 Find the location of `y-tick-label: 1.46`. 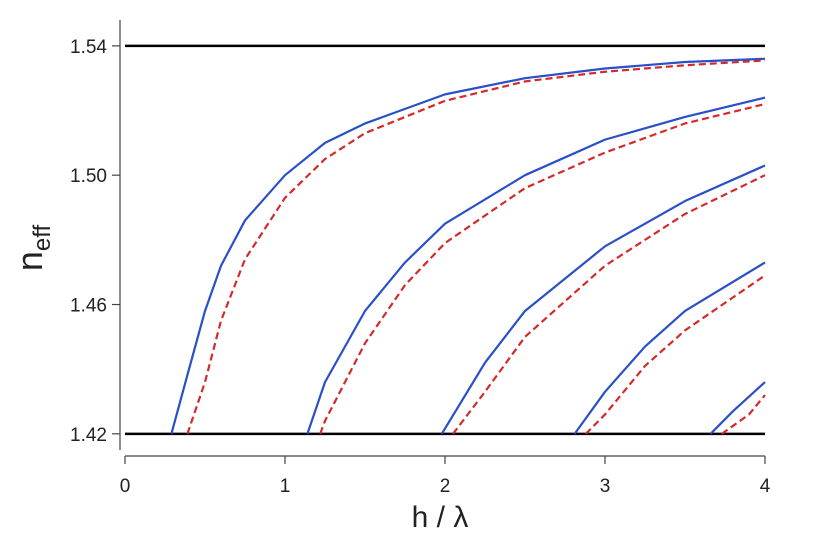

y-tick-label: 1.46 is located at coordinates (88, 306).